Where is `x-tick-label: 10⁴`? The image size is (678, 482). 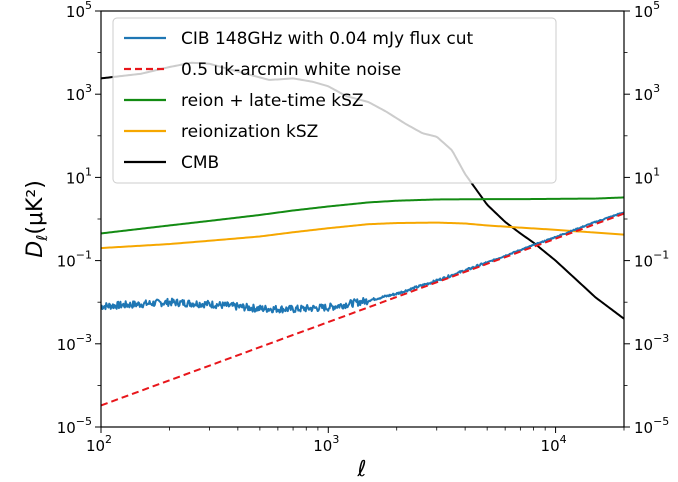
x-tick-label: 10⁴ is located at coordinates (554, 444).